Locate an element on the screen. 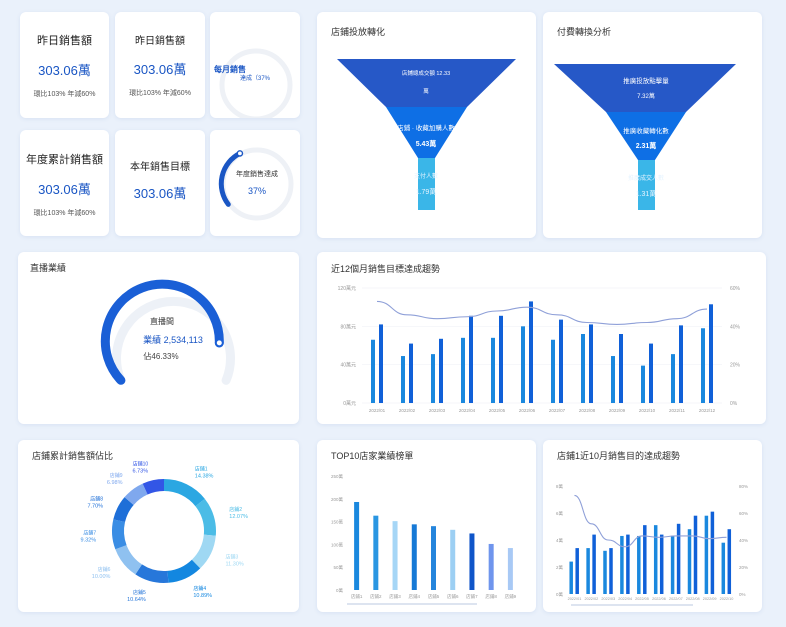  slice-value: 10.64% is located at coordinates (136, 600).